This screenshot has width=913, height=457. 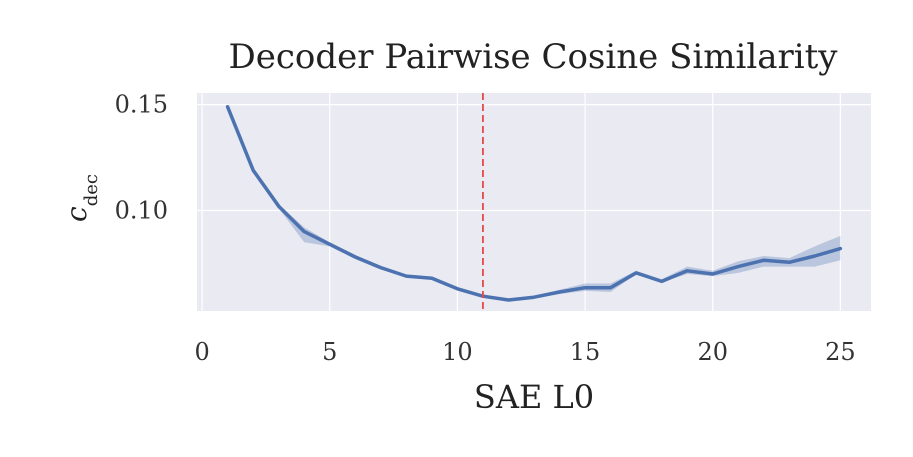 I want to click on x-tick-label: 25, so click(x=840, y=352).